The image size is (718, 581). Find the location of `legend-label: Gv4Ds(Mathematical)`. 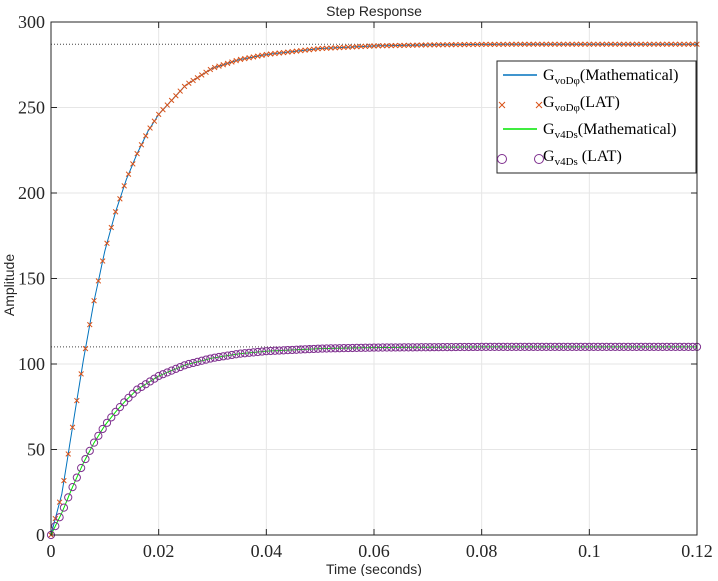

legend-label: Gv4Ds(Mathematical) is located at coordinates (609, 131).